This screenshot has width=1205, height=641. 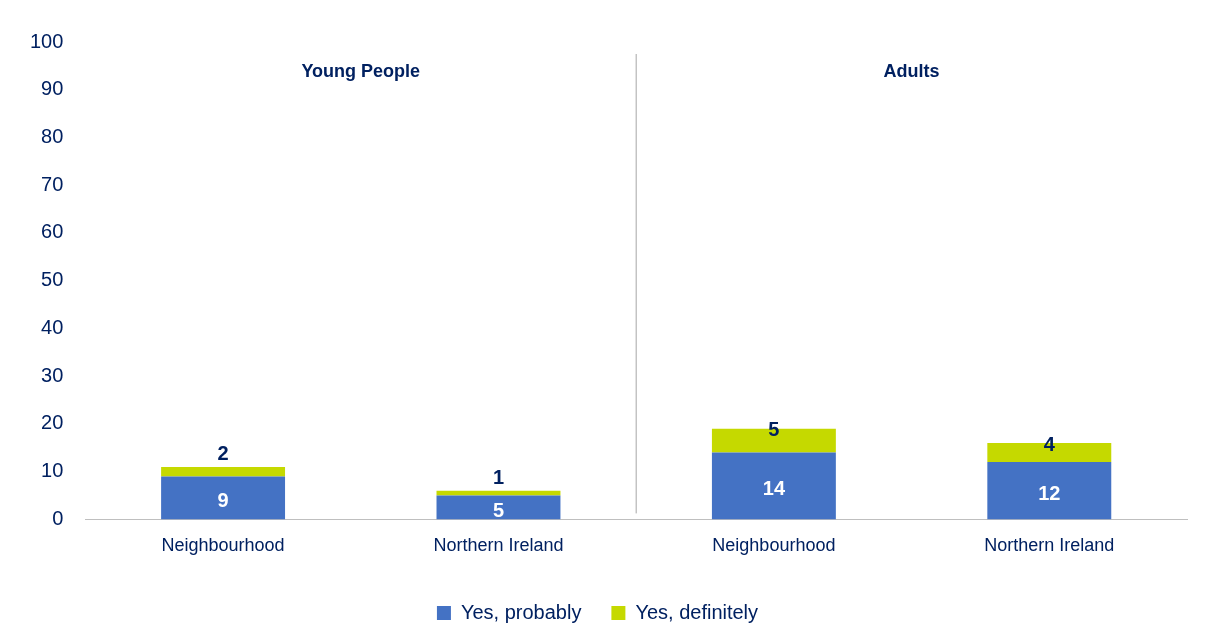 I want to click on y-tick-label: 0, so click(x=58, y=517).